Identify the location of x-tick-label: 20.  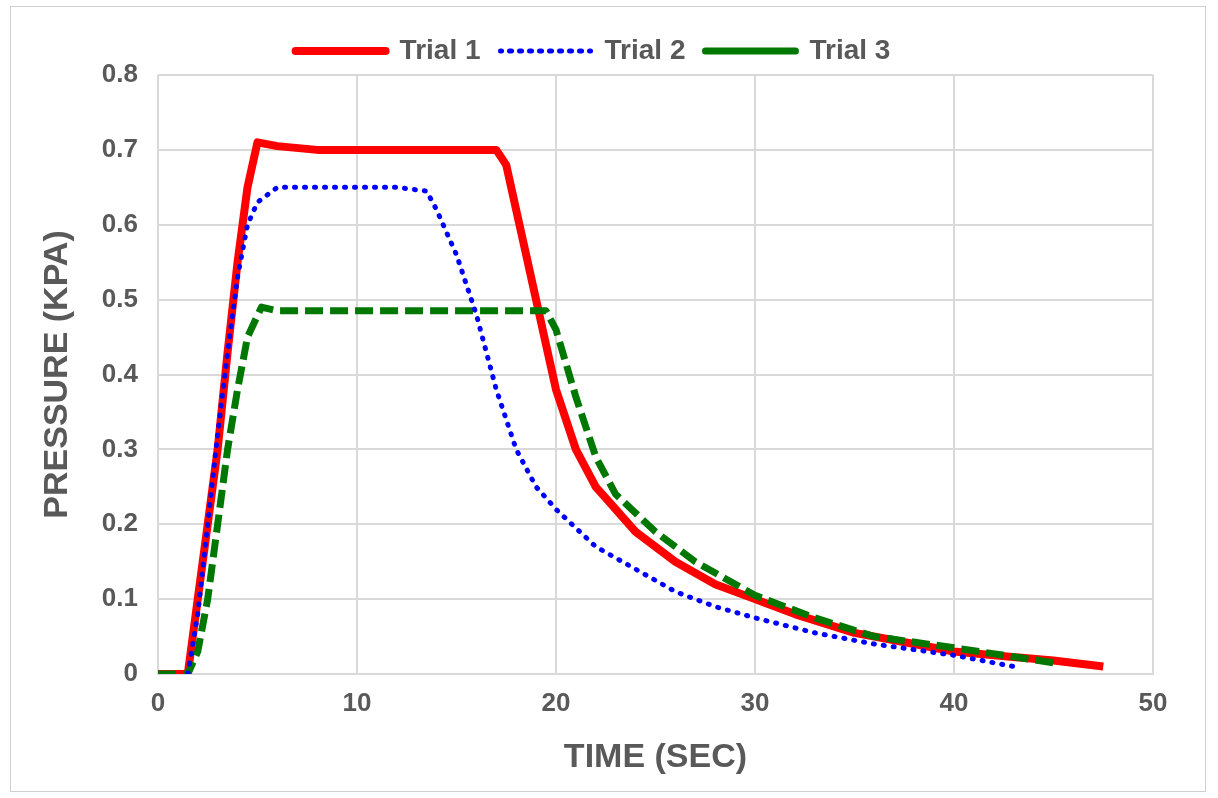
(556, 701).